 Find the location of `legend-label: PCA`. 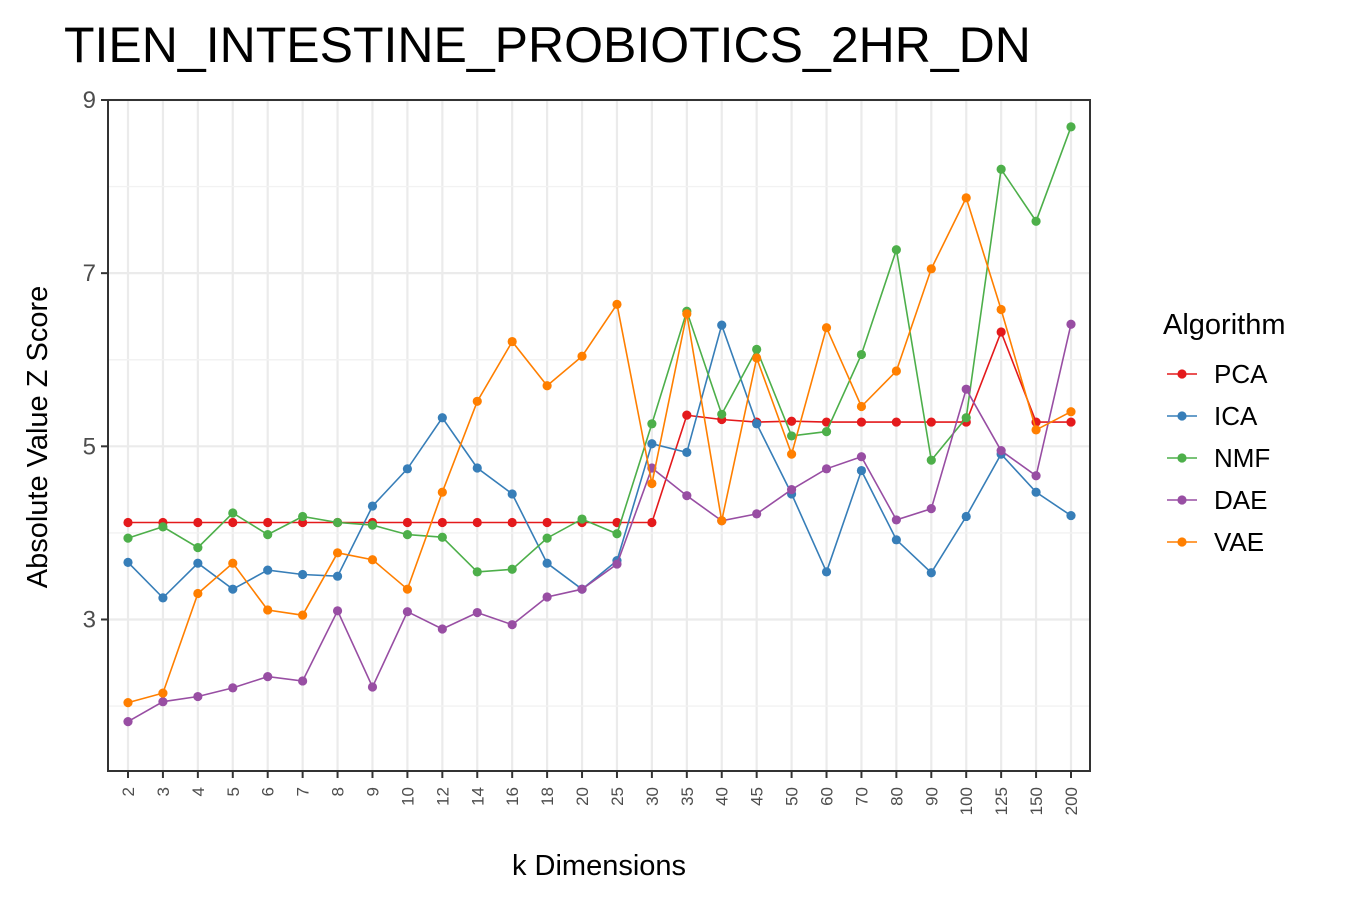

legend-label: PCA is located at coordinates (1241, 374).